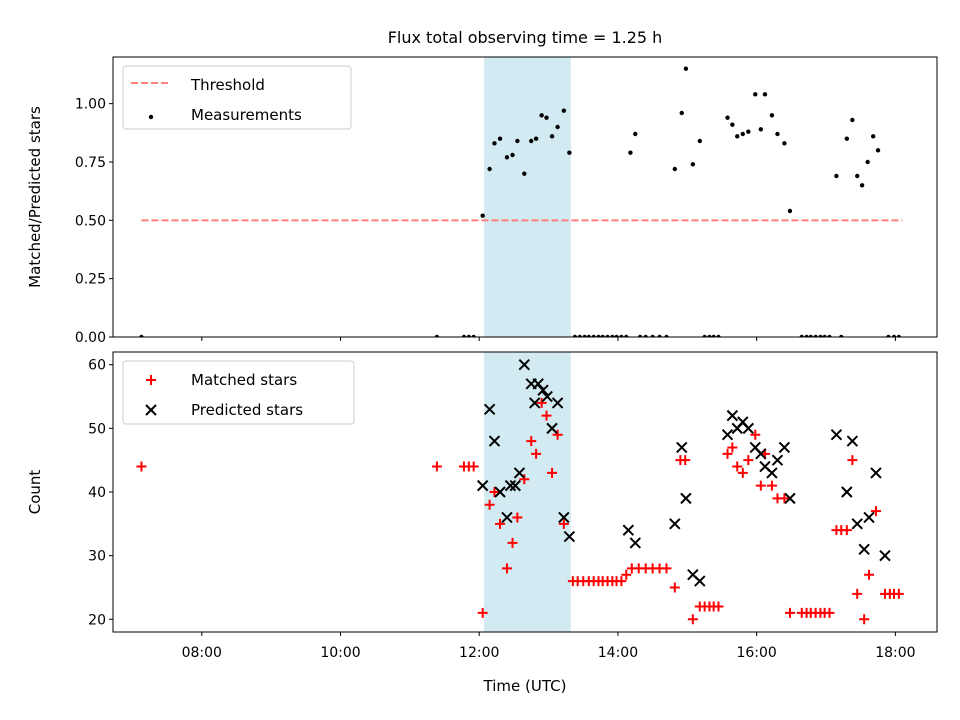  What do you see at coordinates (479, 653) in the screenshot?
I see `x-tick-label: 12:00` at bounding box center [479, 653].